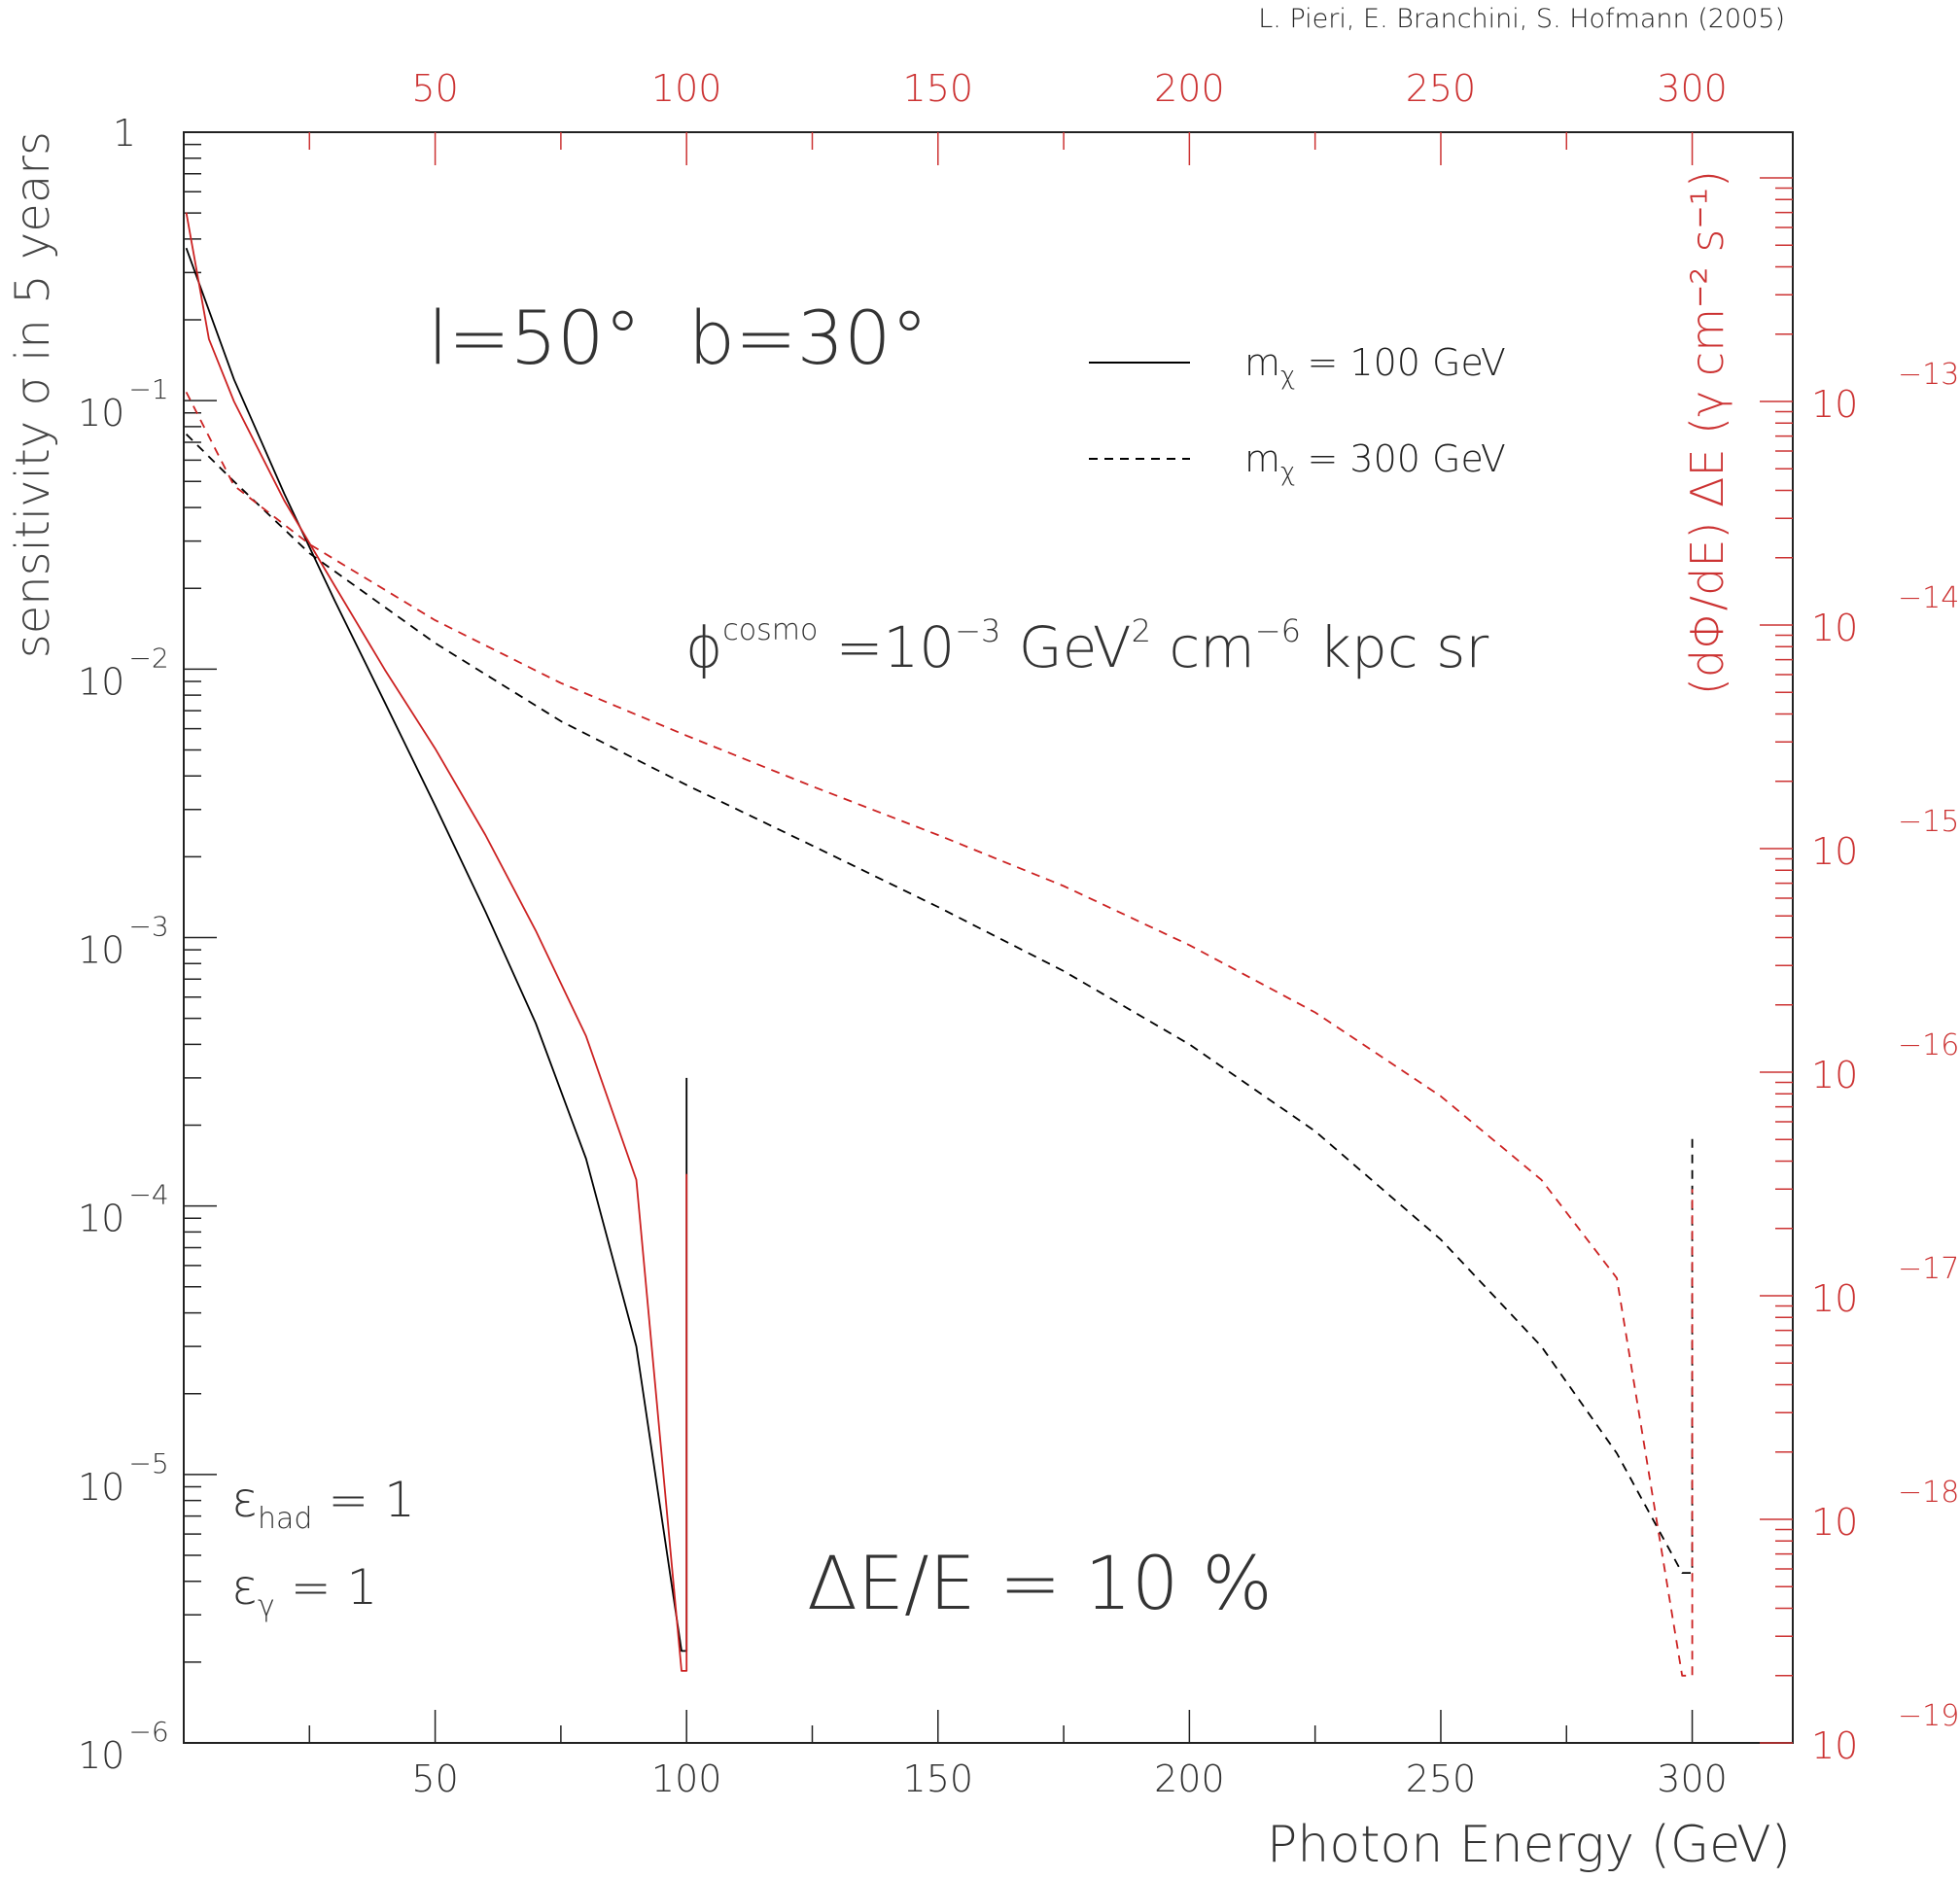 The image size is (1960, 1879). I want to click on x-axis-top: 50 100 150 200 250 300, so click(1018, 116).